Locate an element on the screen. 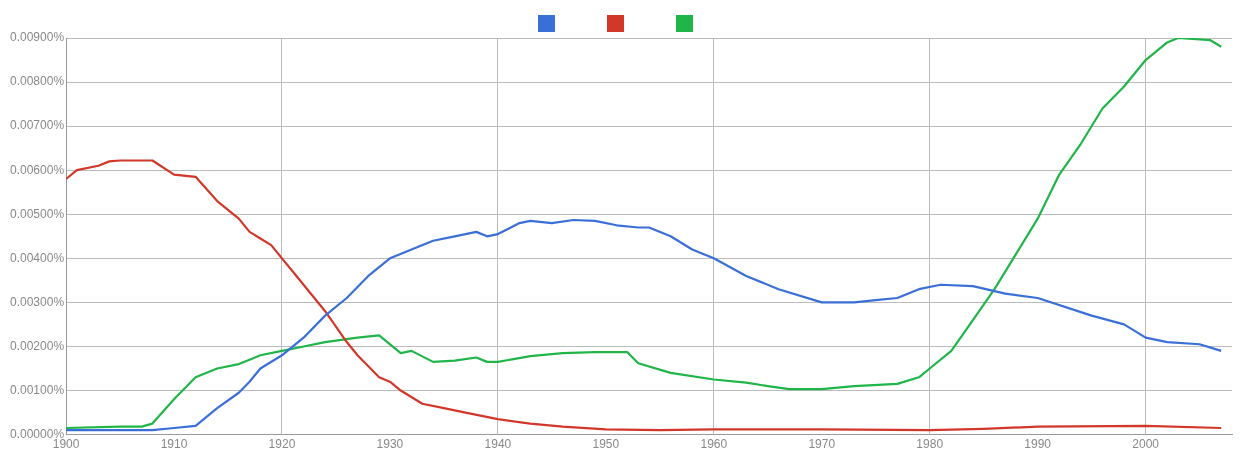 The width and height of the screenshot is (1242, 463). y-tick-label: 0.00900% is located at coordinates (37, 37).